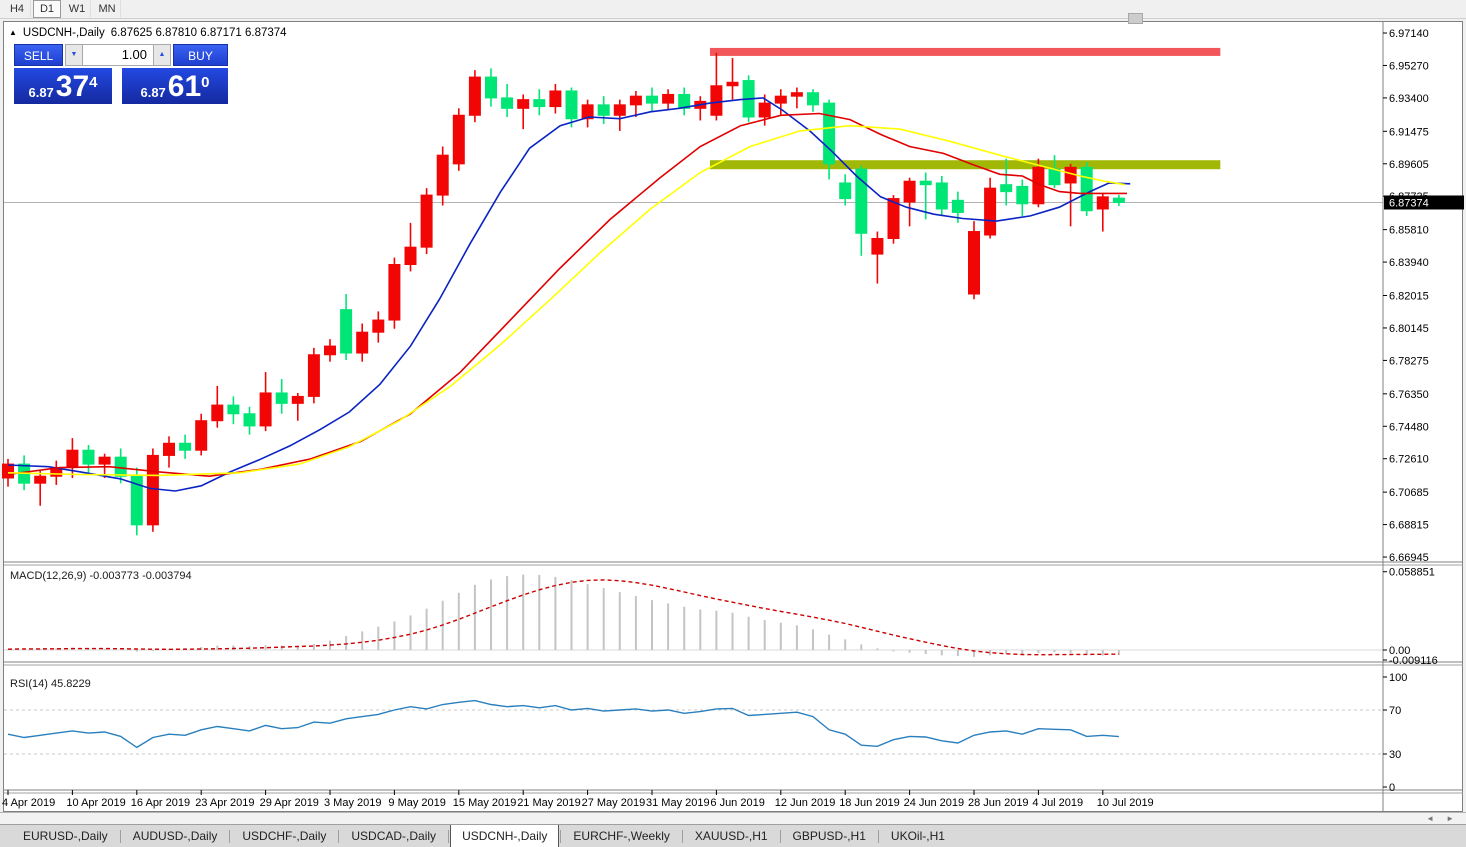 This screenshot has height=847, width=1466. Describe the element at coordinates (394, 836) in the screenshot. I see `chart-tab-usdcad: USDCAD-,Daily` at that location.